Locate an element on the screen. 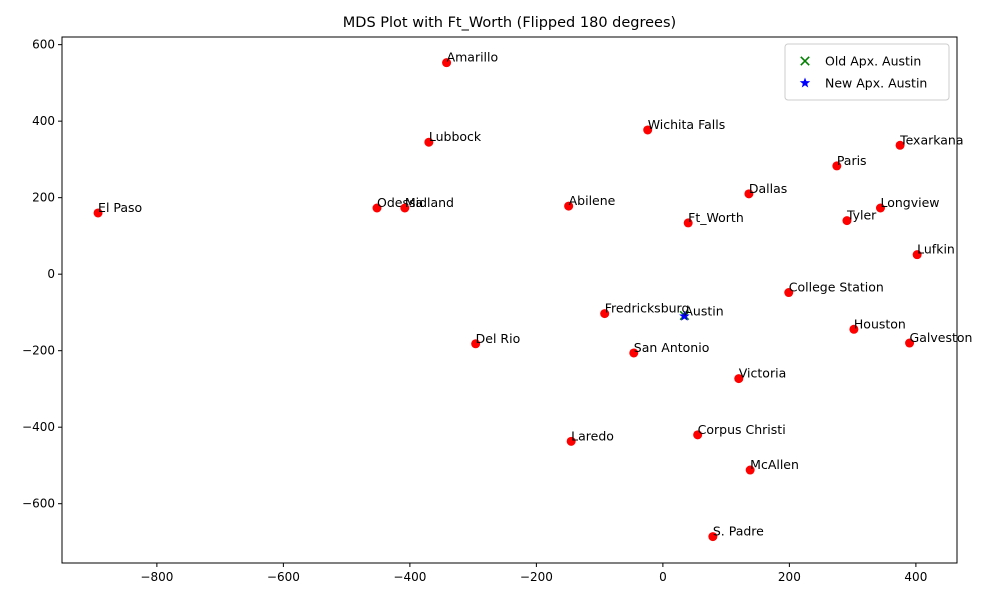 This screenshot has height=600, width=1000. x-tick-label: 200 is located at coordinates (789, 577).